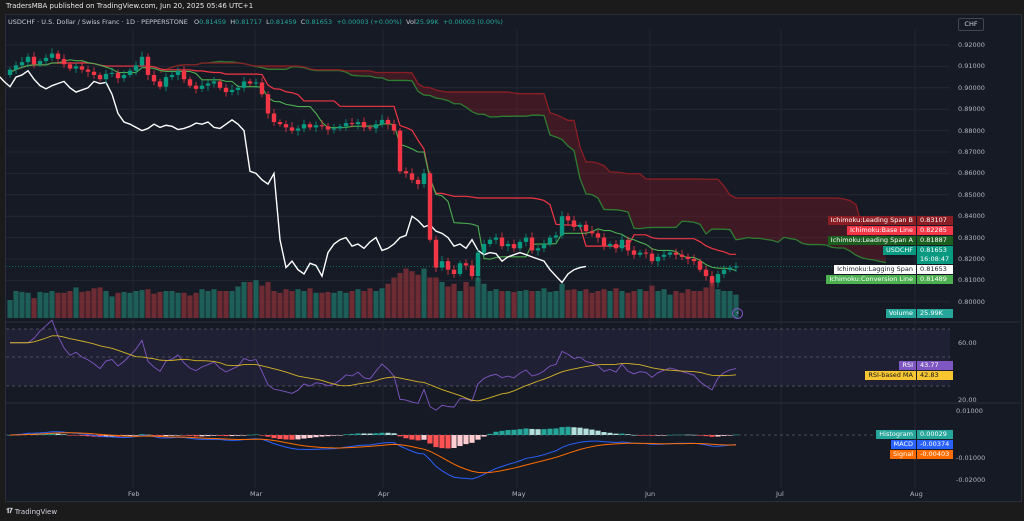 The height and width of the screenshot is (521, 1024). Describe the element at coordinates (899, 230) in the screenshot. I see `base-label: Ichimoku:Base Line 0.82285` at that location.